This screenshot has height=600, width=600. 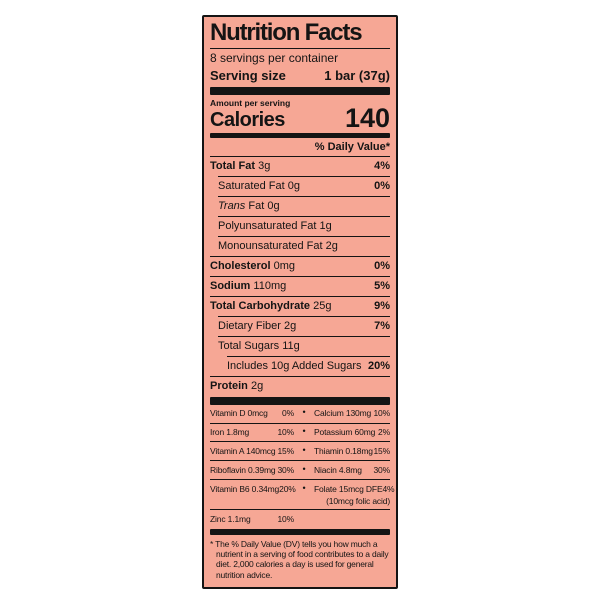 I want to click on nutrient-name: Fat, so click(x=256, y=205).